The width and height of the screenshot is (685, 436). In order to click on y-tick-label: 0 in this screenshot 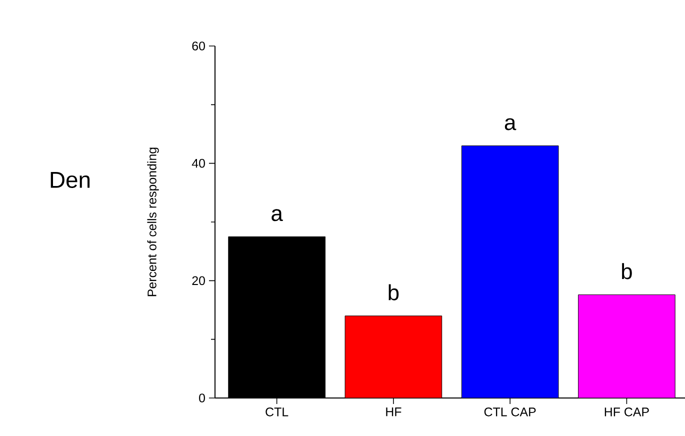, I will do `click(202, 398)`.